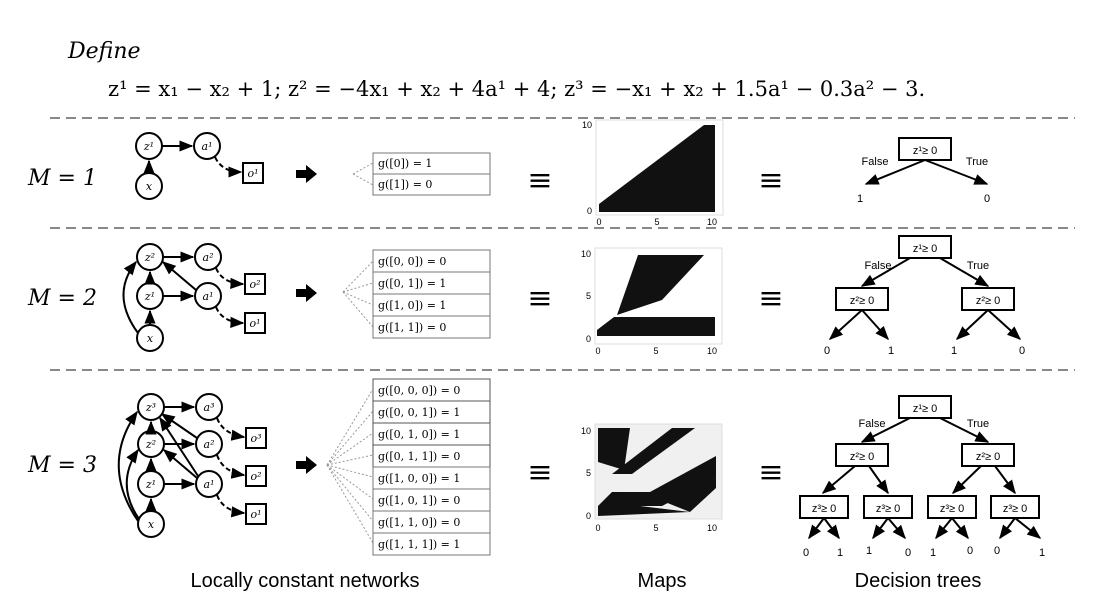 Image resolution: width=1103 pixels, height=616 pixels. What do you see at coordinates (419, 456) in the screenshot?
I see `table-cell: g([0, 1, 1]) = 0` at bounding box center [419, 456].